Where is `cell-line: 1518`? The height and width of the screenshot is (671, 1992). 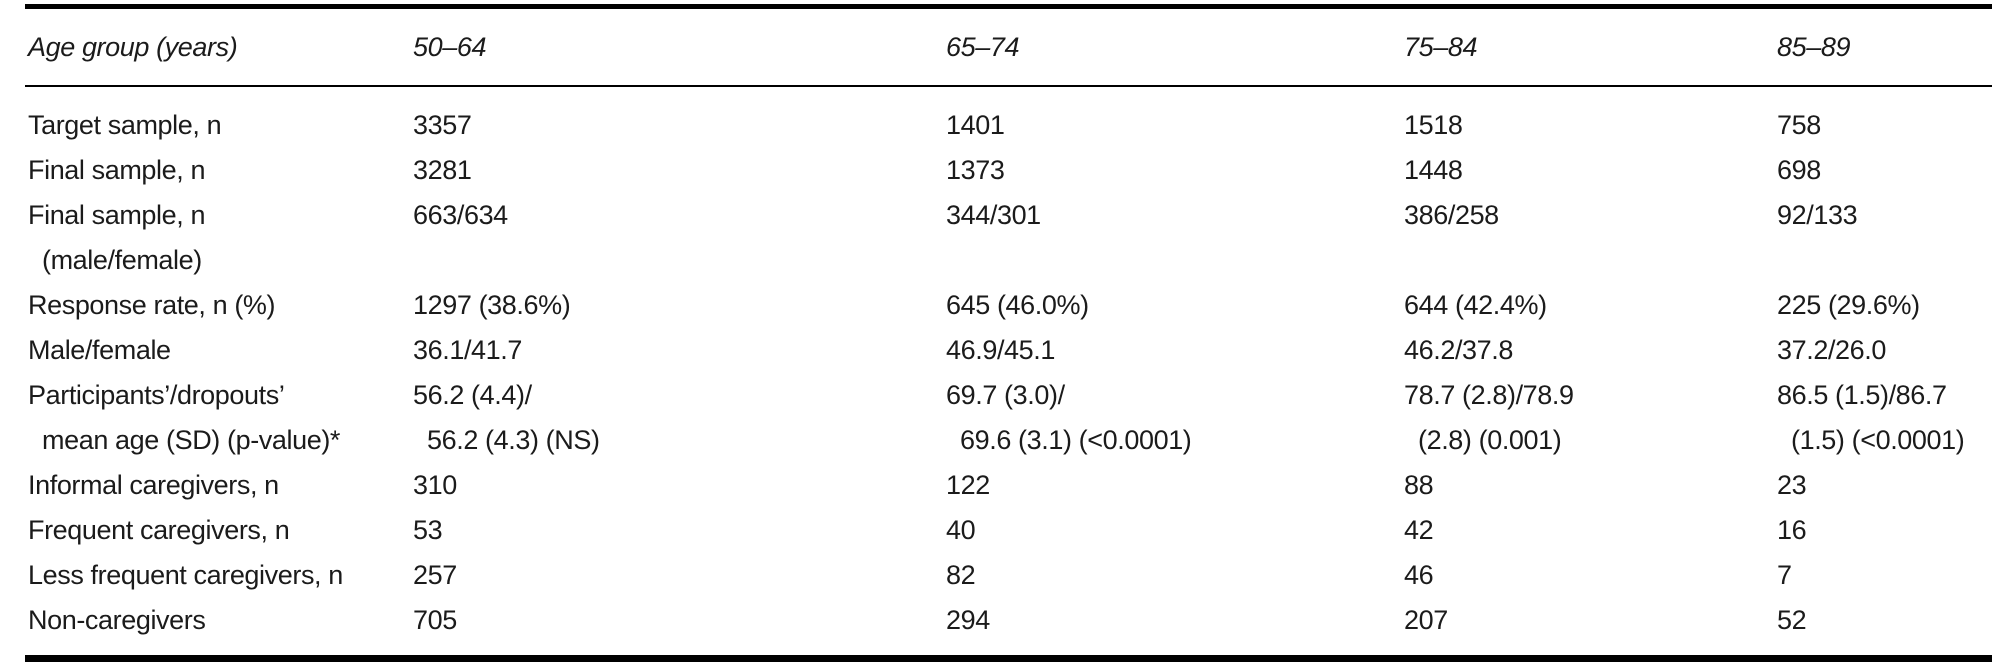
cell-line: 1518 is located at coordinates (1433, 125).